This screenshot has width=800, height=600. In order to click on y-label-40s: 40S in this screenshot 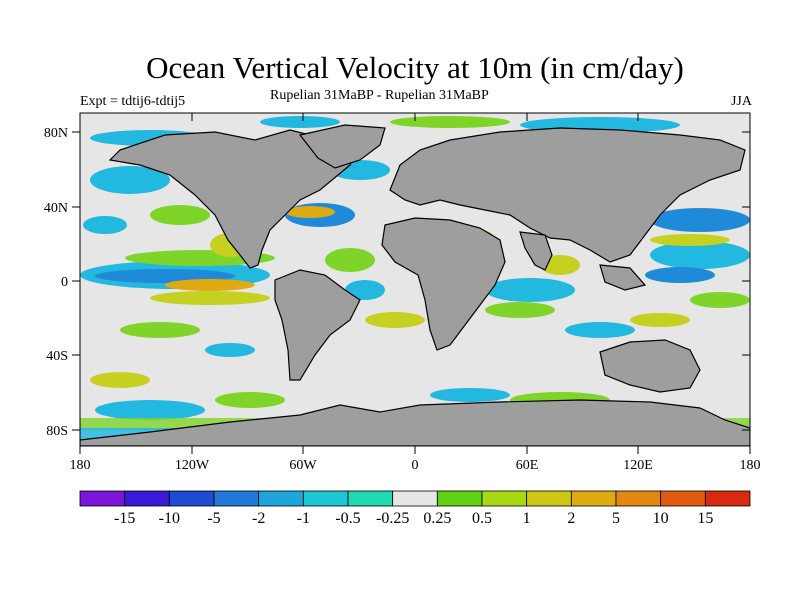, I will do `click(57, 356)`.